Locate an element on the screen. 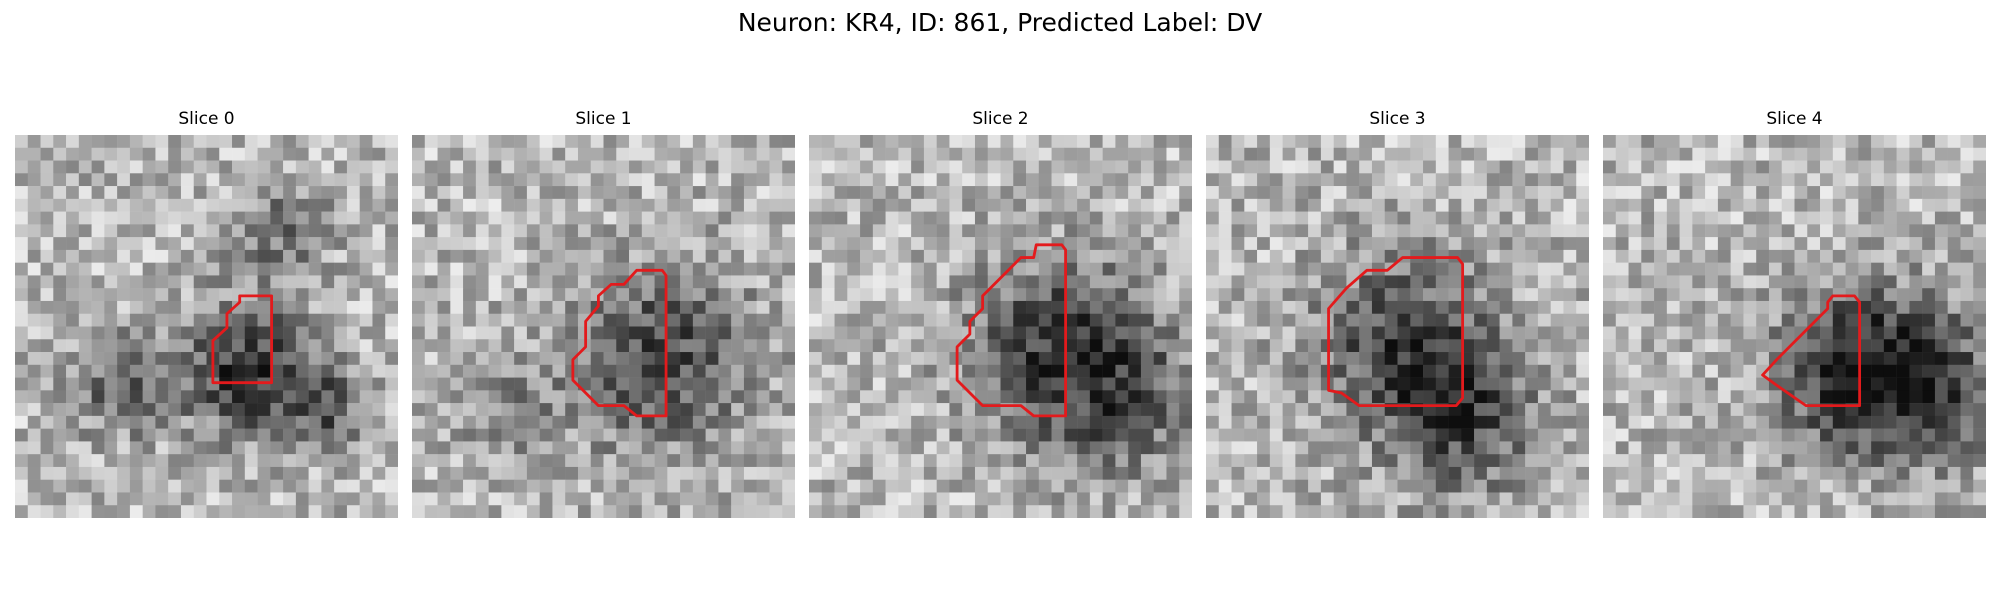 The image size is (2000, 600). slice-panel-0: Slice 0 is located at coordinates (206, 313).